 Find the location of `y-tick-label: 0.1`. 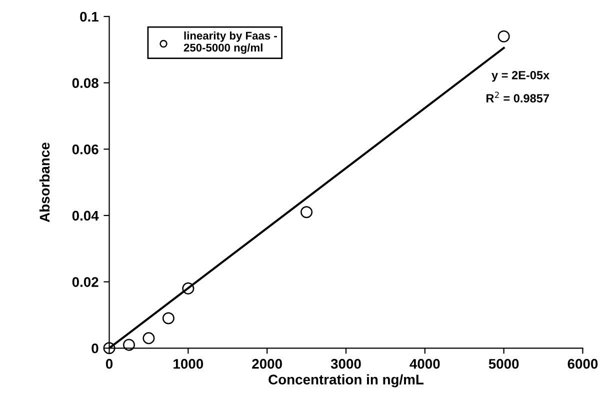

y-tick-label: 0.1 is located at coordinates (89, 17).